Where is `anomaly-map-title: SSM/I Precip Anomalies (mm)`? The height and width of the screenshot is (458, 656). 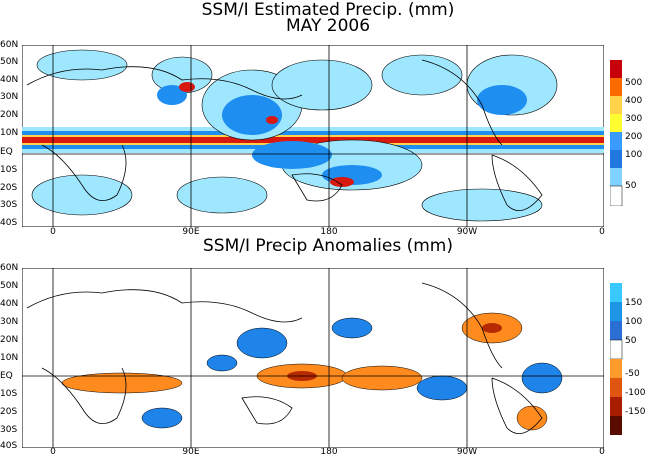
anomaly-map-title: SSM/I Precip Anomalies (mm) is located at coordinates (328, 246).